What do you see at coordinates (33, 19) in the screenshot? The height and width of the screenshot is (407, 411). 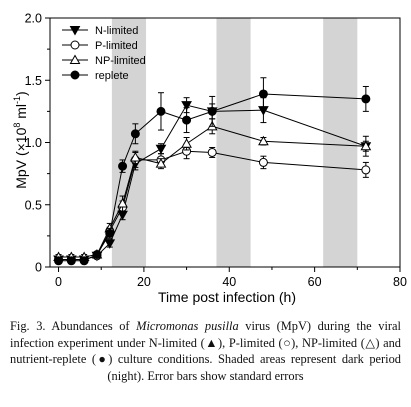 I see `y-tick-label-4: 2.0` at bounding box center [33, 19].